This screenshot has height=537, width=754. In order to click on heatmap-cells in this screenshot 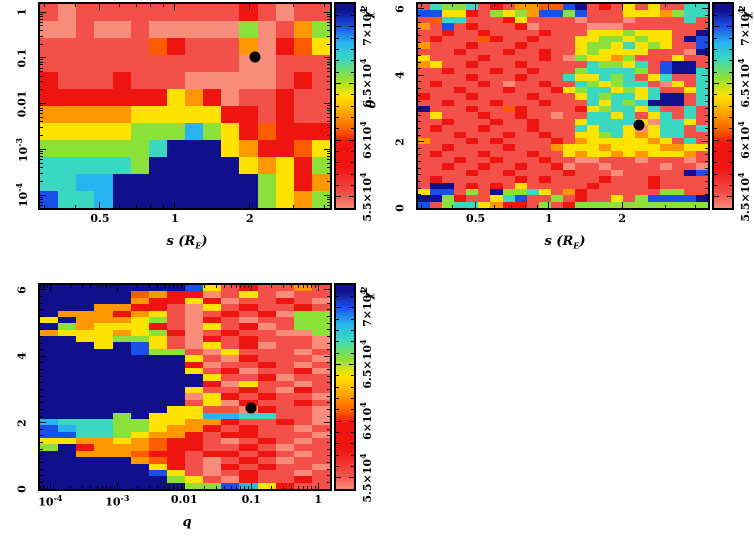, I will do `click(563, 106)`.